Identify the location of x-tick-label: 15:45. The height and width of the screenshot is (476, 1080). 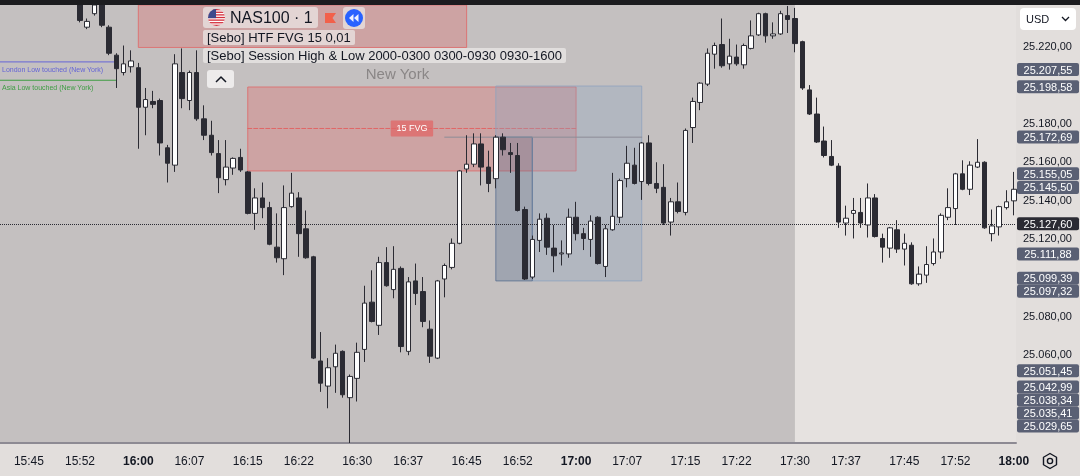
(29, 461).